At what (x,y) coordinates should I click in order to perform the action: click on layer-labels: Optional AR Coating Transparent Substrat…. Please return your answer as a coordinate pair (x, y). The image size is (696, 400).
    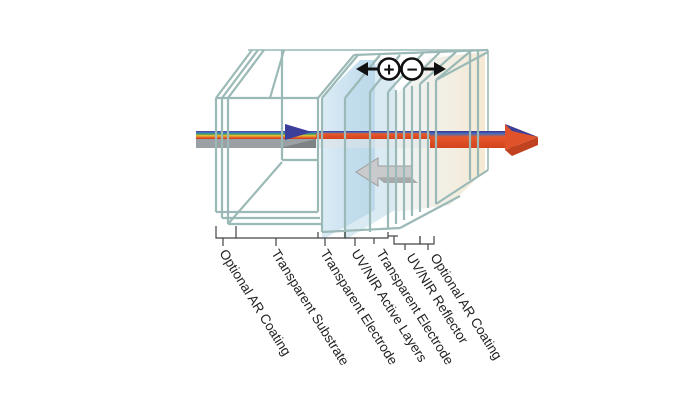
    Looking at the image, I should click on (360, 307).